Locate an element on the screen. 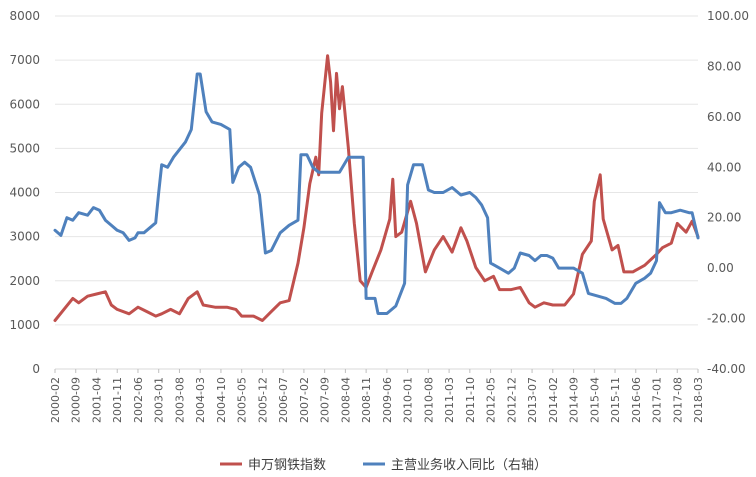 This screenshot has height=477, width=756. left-tick-label: 2000 is located at coordinates (24, 281).